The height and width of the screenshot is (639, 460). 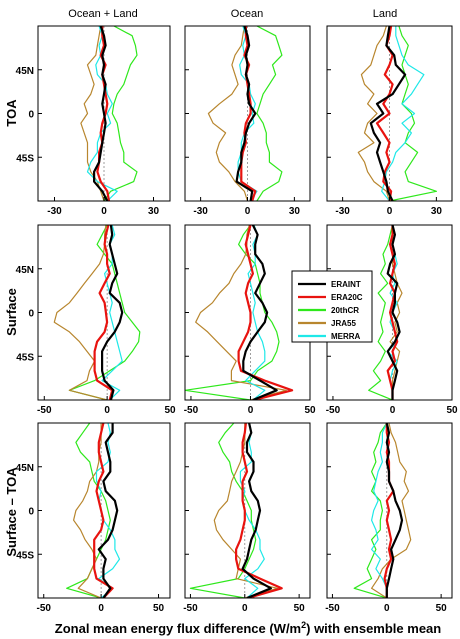 I want to click on x-axis-label-superscript: 2, so click(x=303, y=625).